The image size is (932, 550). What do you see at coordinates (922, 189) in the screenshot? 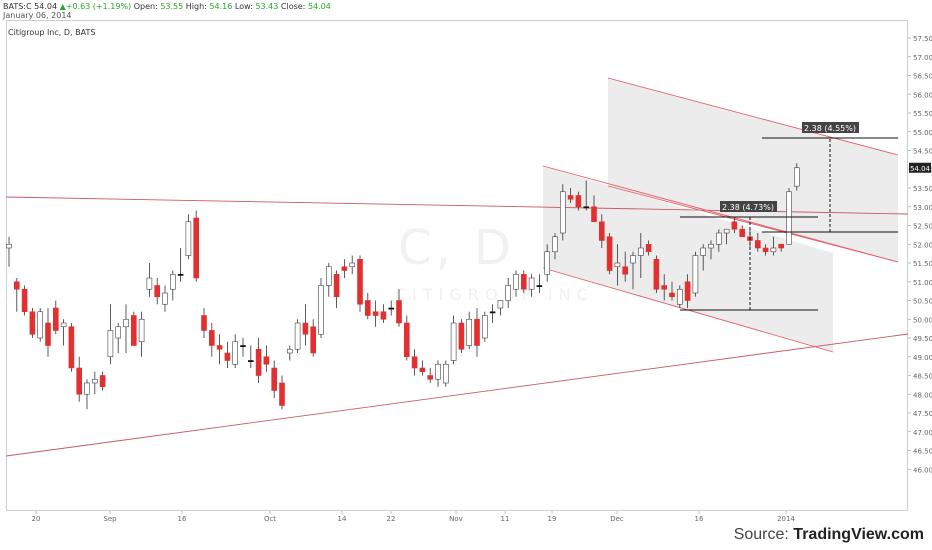
I see `y-tick-label: 53.50` at bounding box center [922, 189].